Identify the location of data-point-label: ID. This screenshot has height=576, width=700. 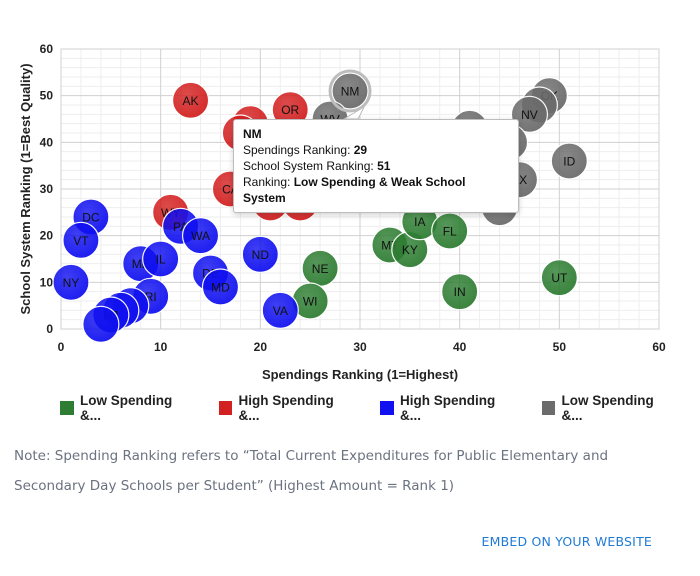
(569, 162).